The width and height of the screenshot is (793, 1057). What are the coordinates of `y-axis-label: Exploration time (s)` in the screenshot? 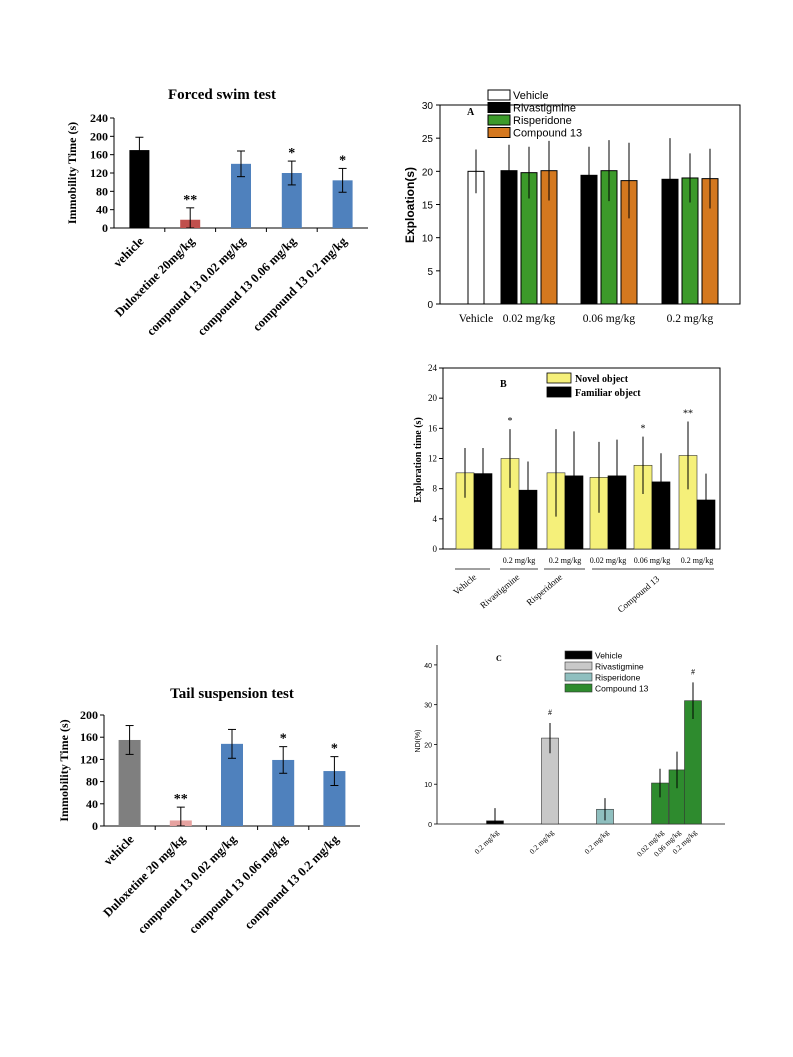 It's located at (418, 460).